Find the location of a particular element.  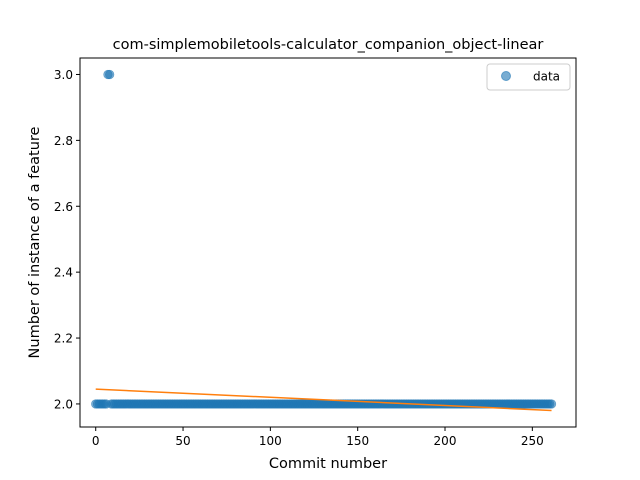

legend-box is located at coordinates (528, 77).